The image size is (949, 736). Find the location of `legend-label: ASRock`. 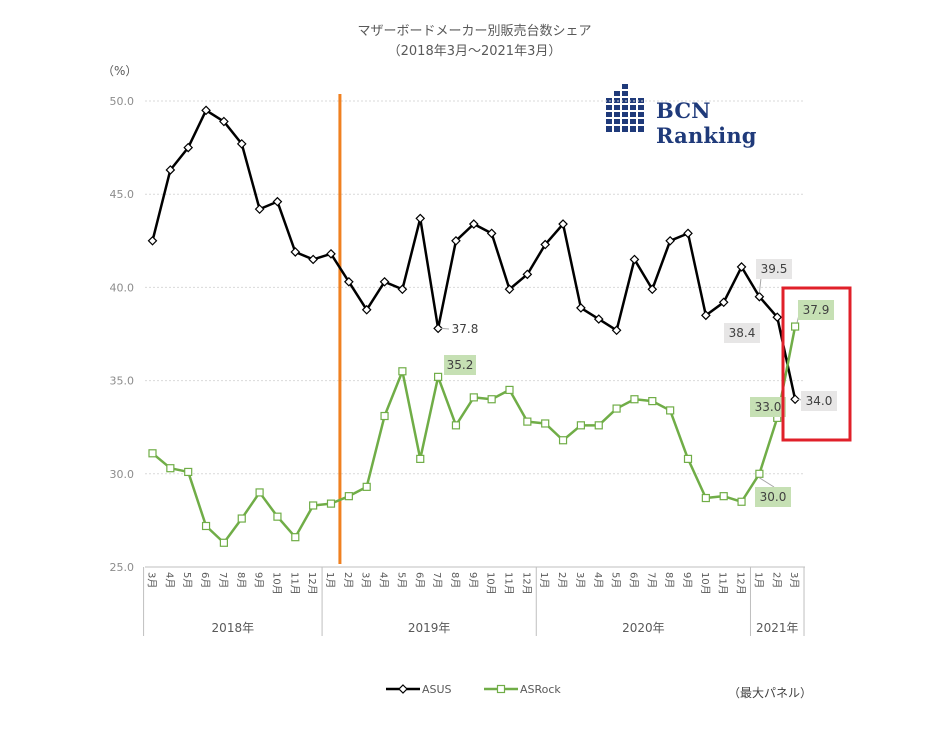

legend-label: ASRock is located at coordinates (540, 689).